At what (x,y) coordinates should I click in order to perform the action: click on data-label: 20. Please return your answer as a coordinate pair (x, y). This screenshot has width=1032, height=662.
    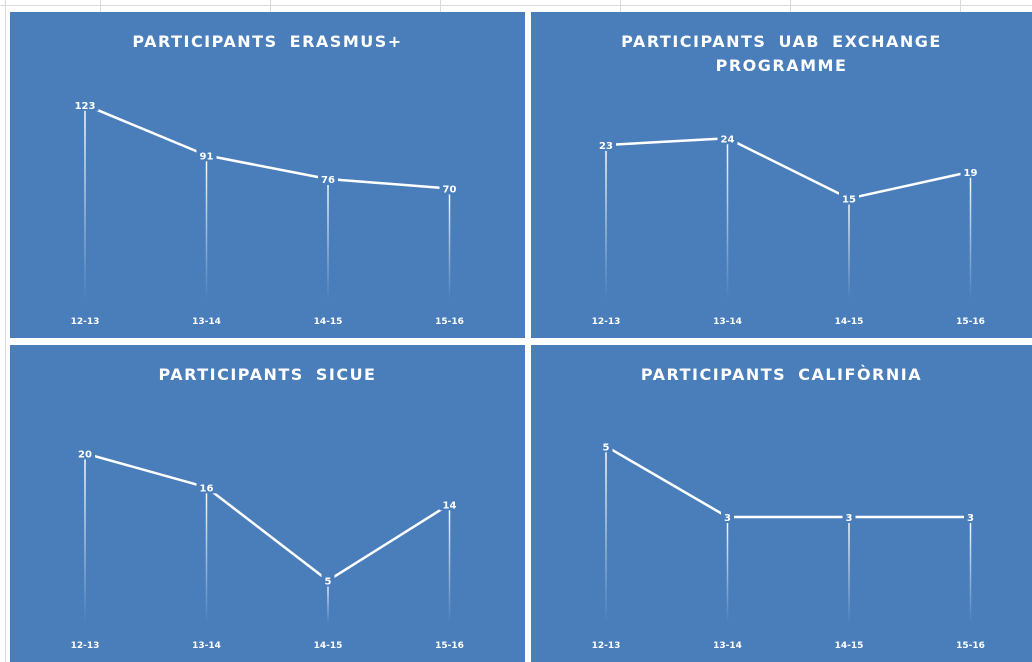
    Looking at the image, I should click on (85, 454).